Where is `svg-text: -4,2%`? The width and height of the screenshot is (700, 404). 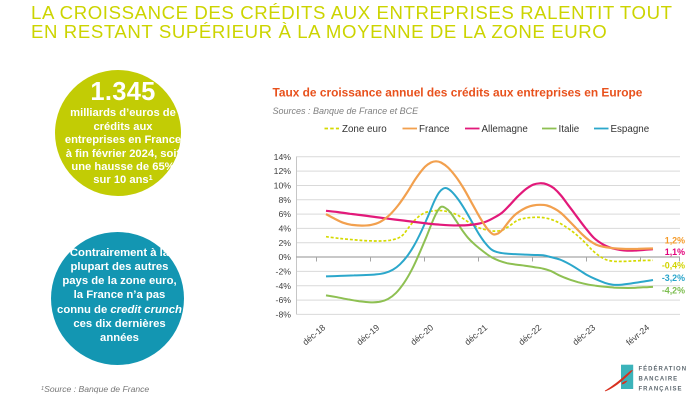 svg-text: -4,2% is located at coordinates (673, 291).